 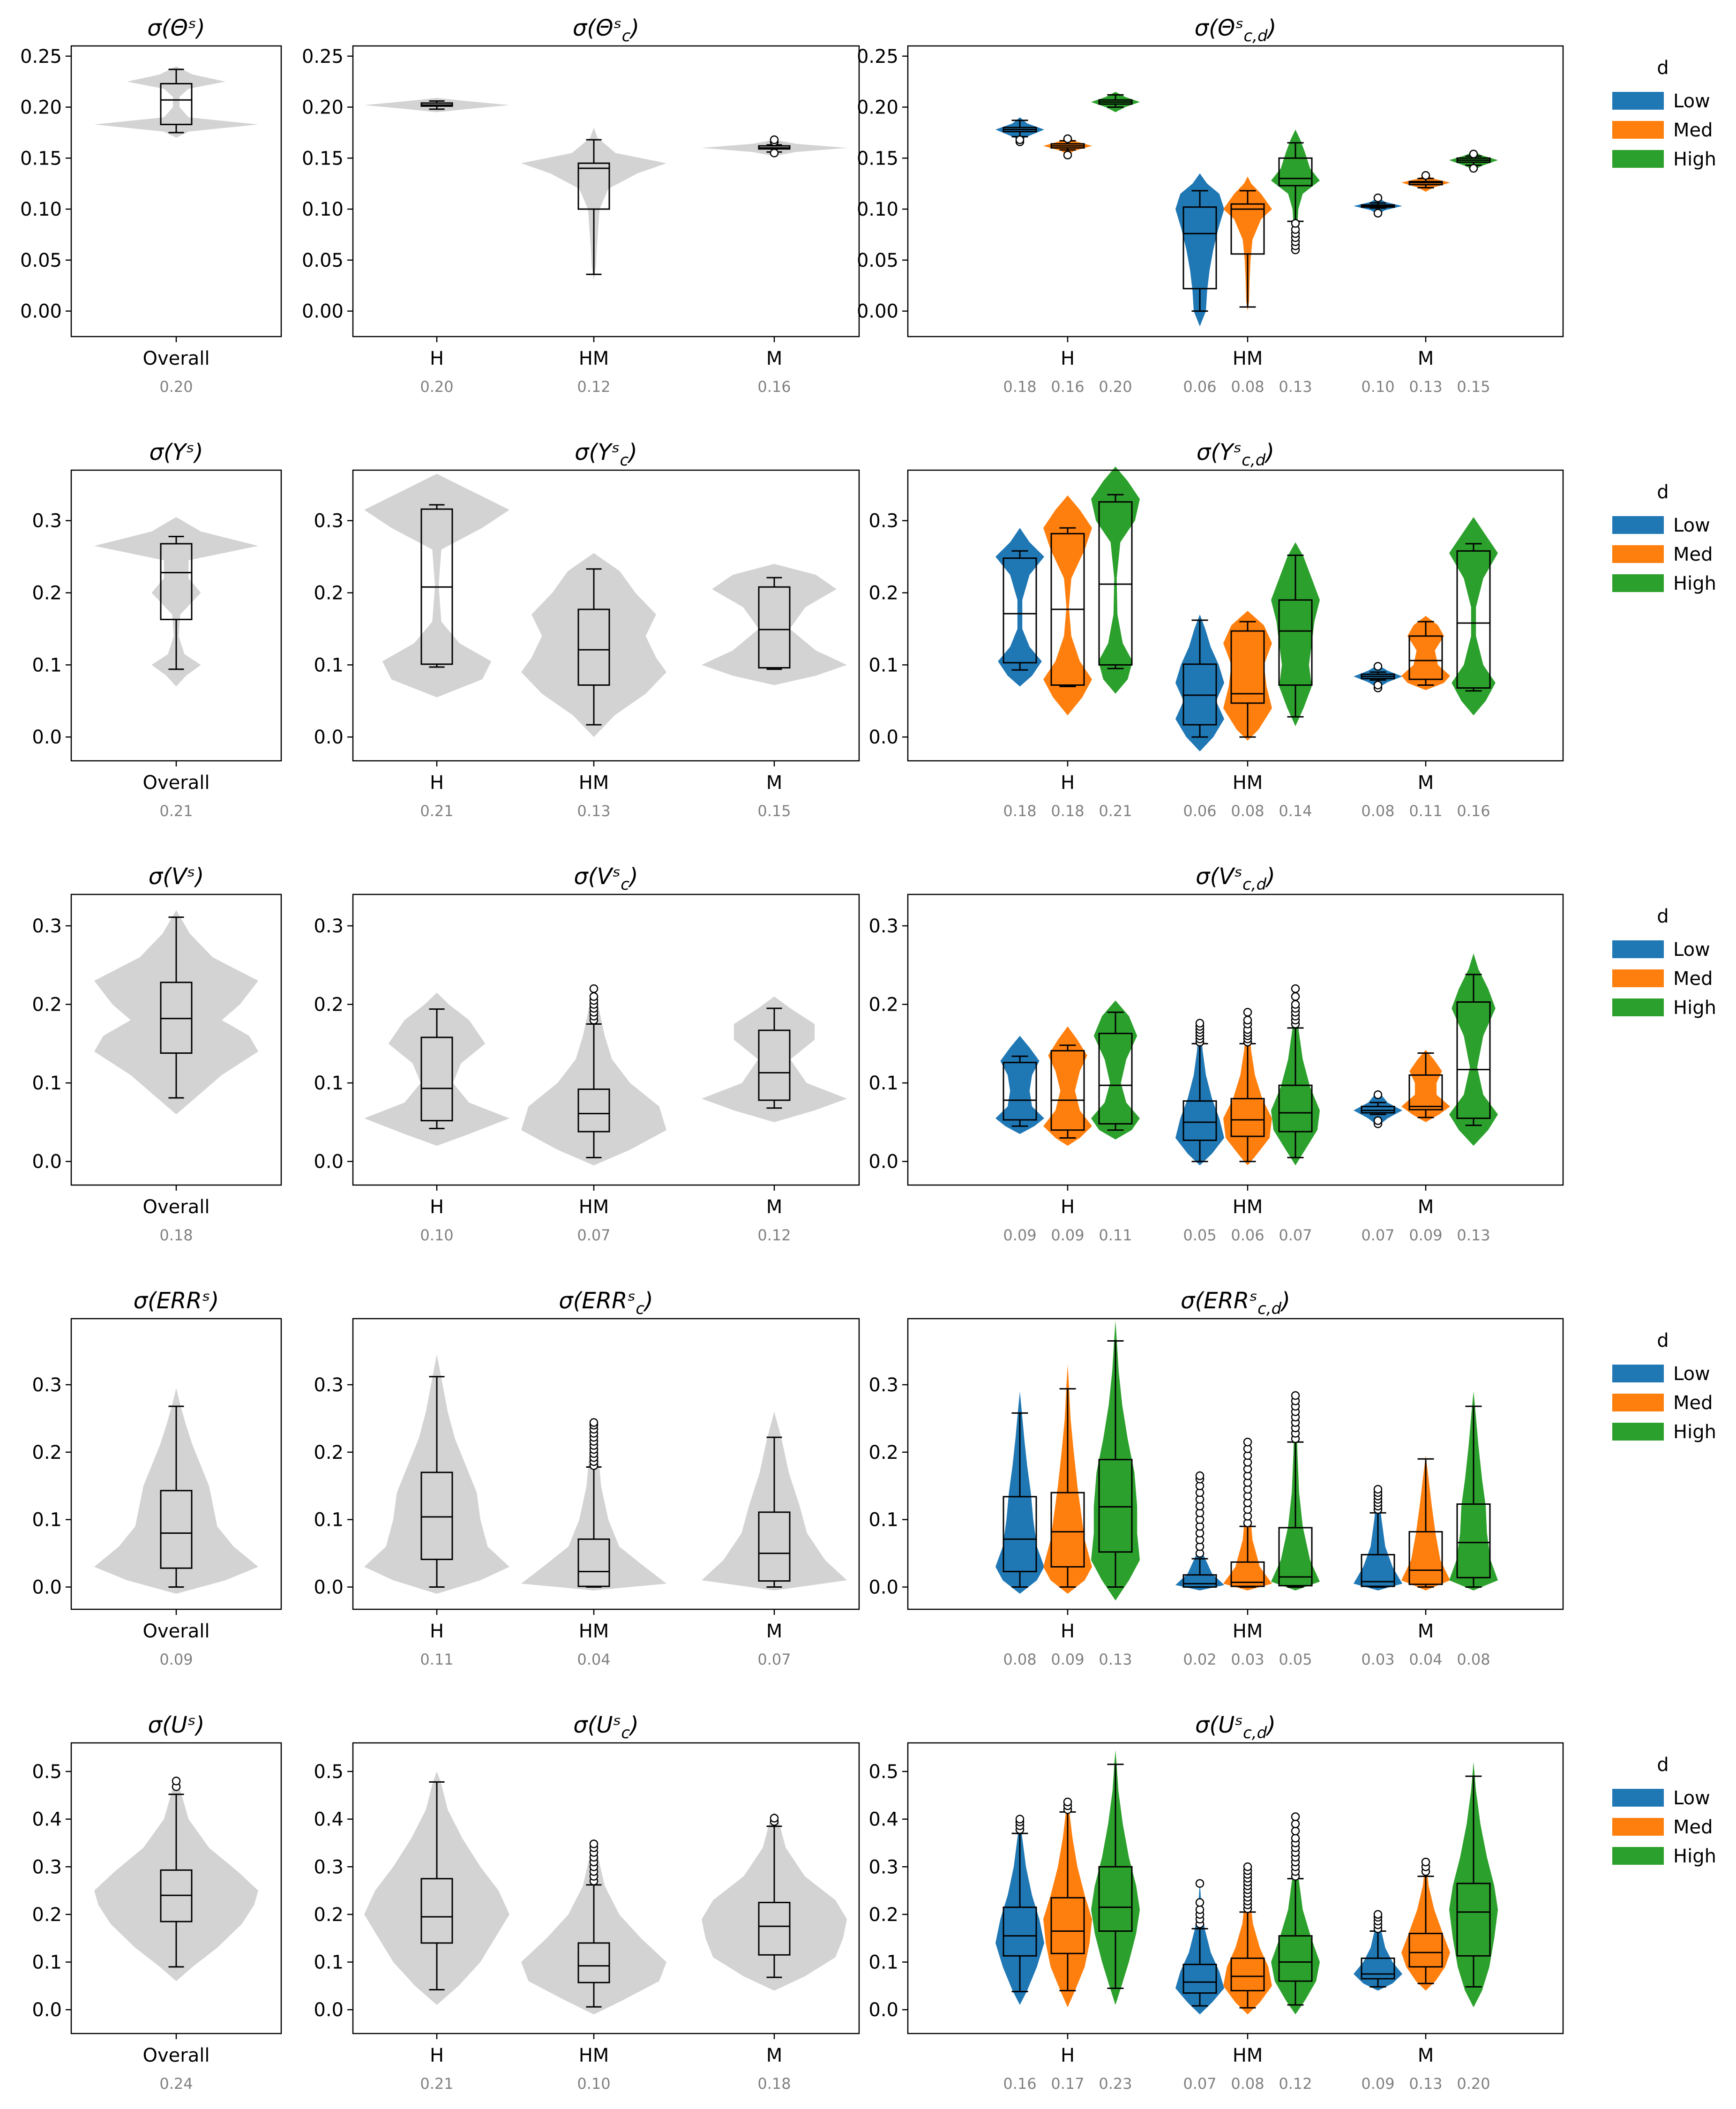 I want to click on y-tick-label: 0.15, so click(x=323, y=158).